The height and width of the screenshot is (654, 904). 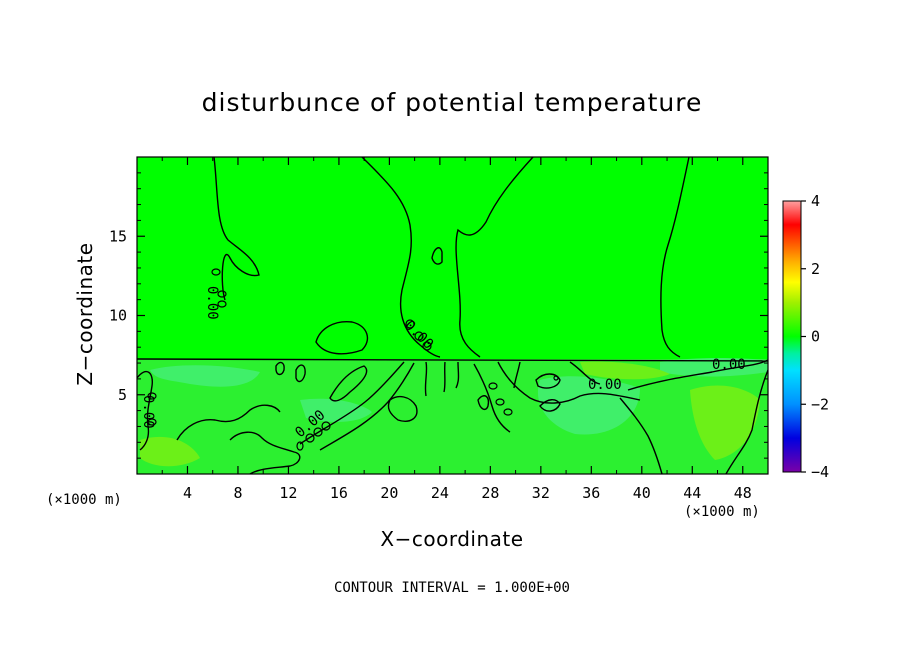 What do you see at coordinates (792, 336) in the screenshot?
I see `colorbar` at bounding box center [792, 336].